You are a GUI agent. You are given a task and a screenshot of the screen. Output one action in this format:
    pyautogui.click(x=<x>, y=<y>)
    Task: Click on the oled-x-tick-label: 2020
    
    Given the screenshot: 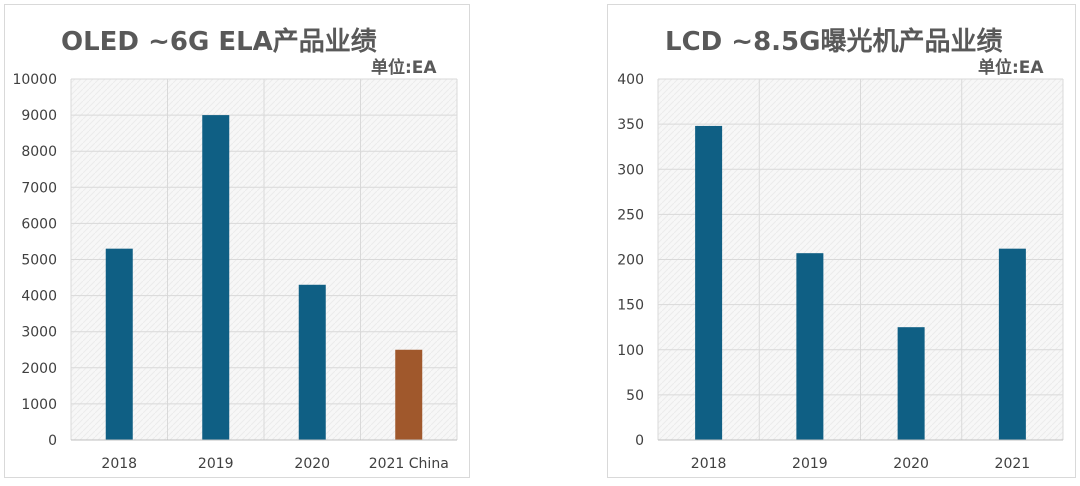 What is the action you would take?
    pyautogui.click(x=312, y=464)
    